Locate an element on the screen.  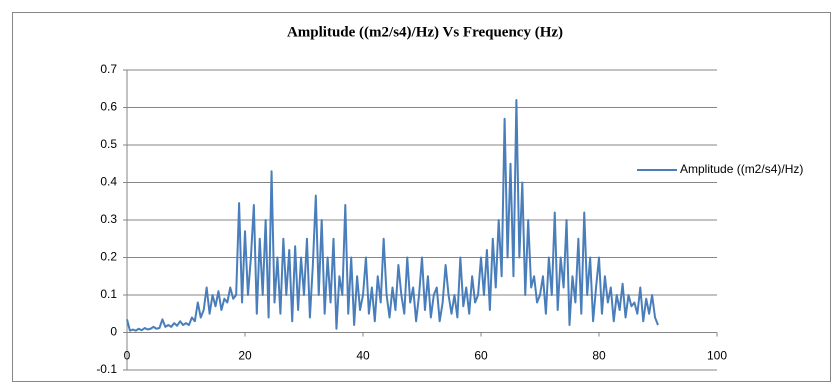
x-tick-label: 20 is located at coordinates (245, 356).